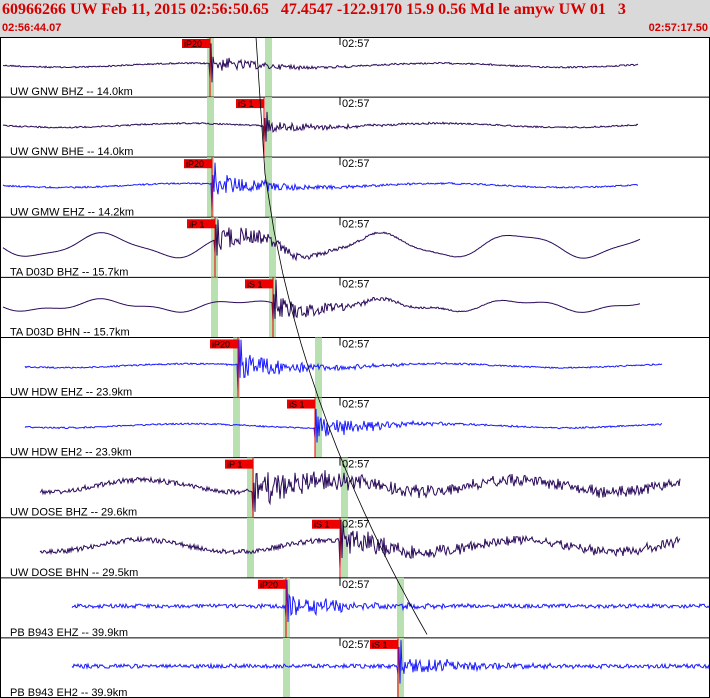 This screenshot has height=698, width=710. Describe the element at coordinates (196, 224) in the screenshot. I see `pick-label-4: iP 1` at that location.